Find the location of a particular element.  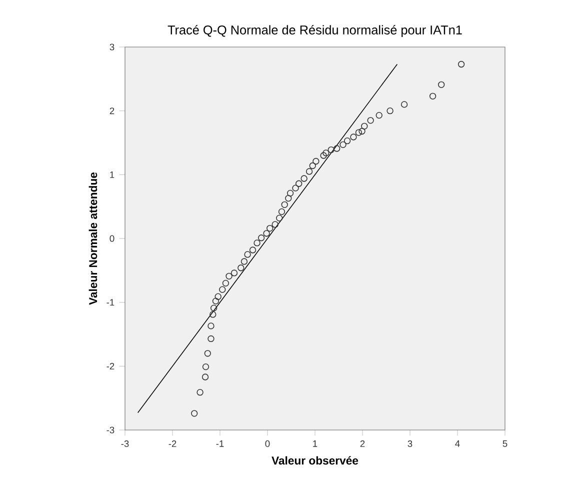

x-tick-label: 3 is located at coordinates (410, 443).